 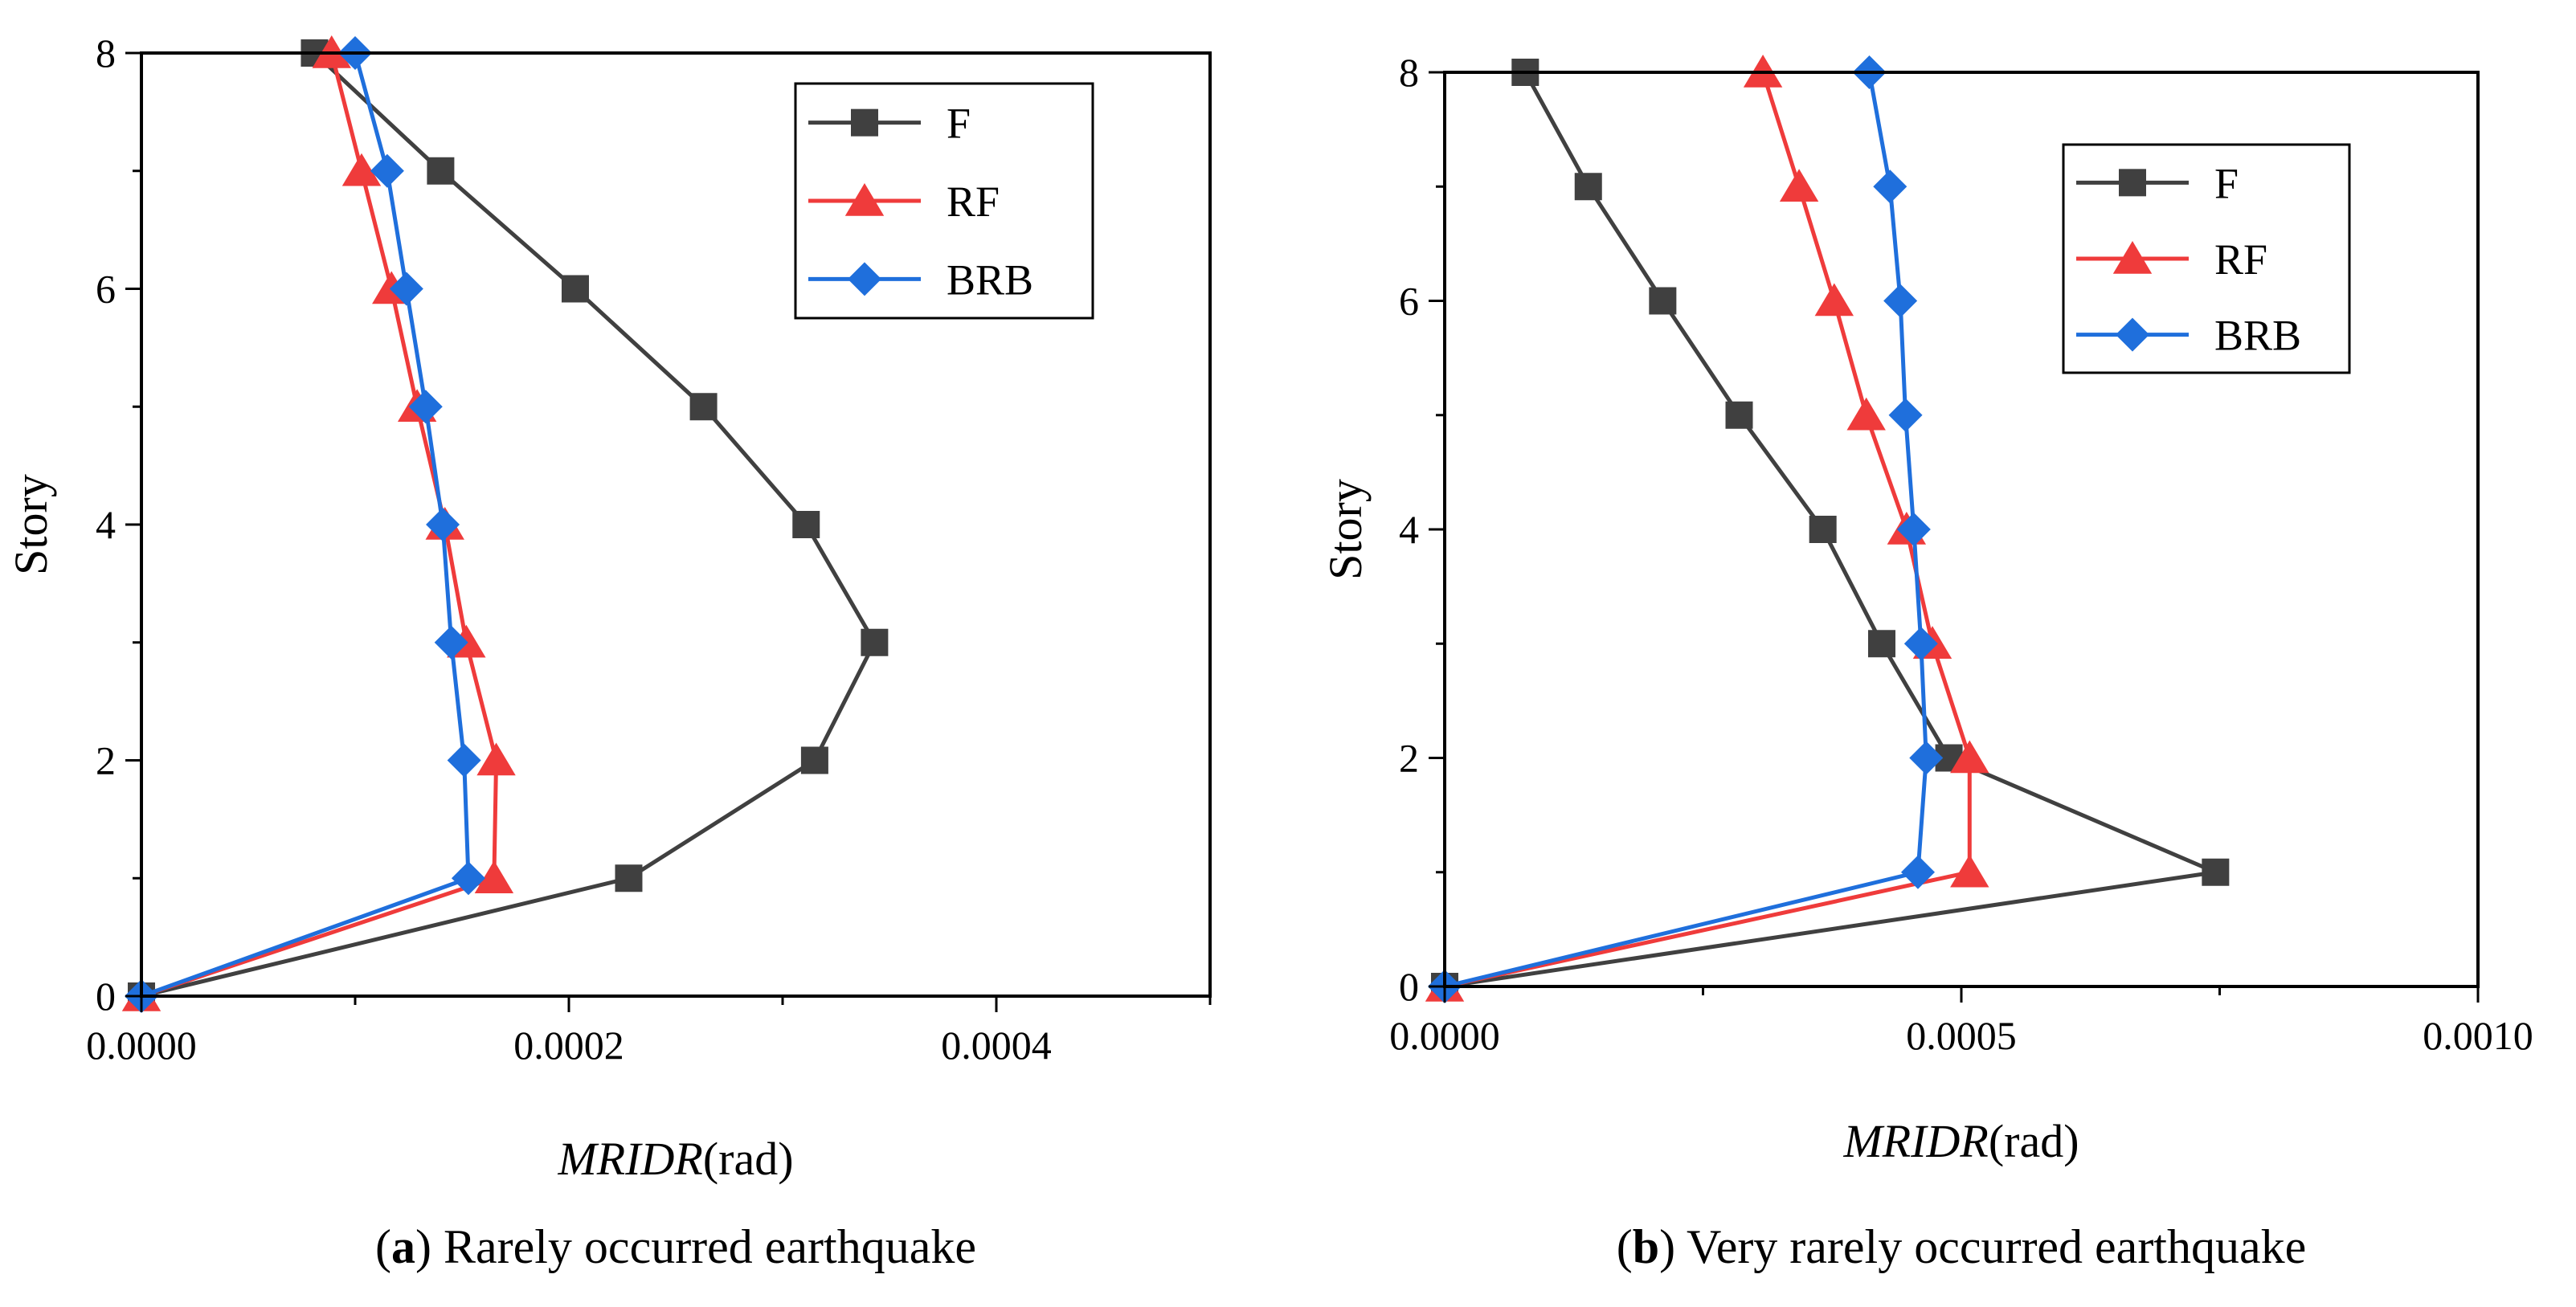 I want to click on panel-a-xlabel-unit: (rad), so click(x=748, y=1159).